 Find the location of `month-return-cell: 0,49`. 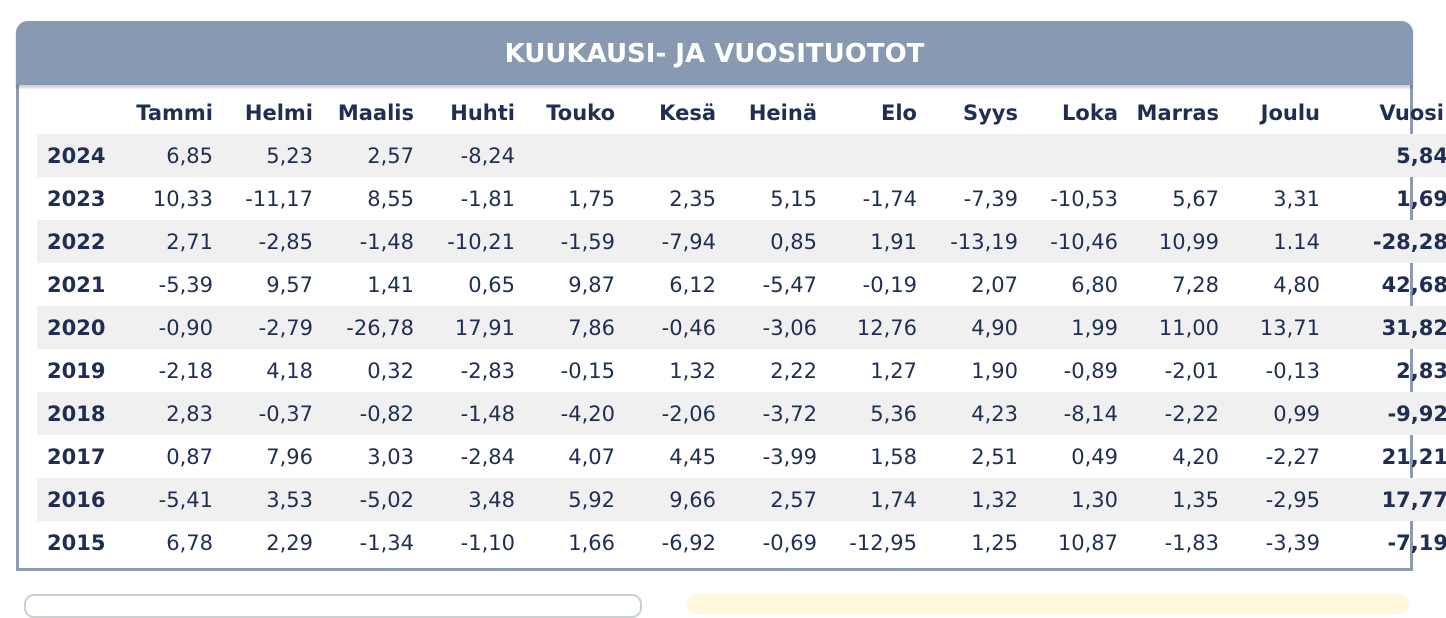

month-return-cell: 0,49 is located at coordinates (1094, 456).